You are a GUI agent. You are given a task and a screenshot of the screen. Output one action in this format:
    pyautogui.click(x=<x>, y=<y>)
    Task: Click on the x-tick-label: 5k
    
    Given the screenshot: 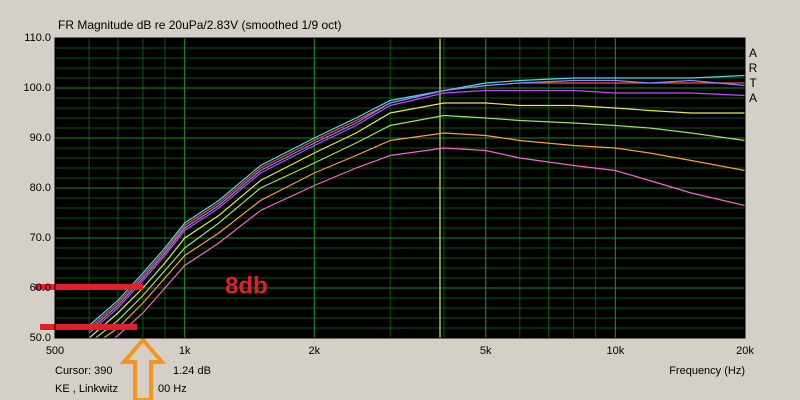 What is the action you would take?
    pyautogui.click(x=486, y=351)
    